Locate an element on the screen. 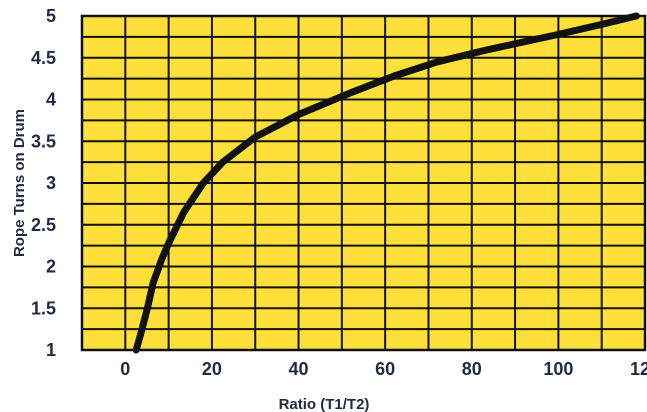 The image size is (647, 412). y-tick-label: 5 is located at coordinates (51, 16).